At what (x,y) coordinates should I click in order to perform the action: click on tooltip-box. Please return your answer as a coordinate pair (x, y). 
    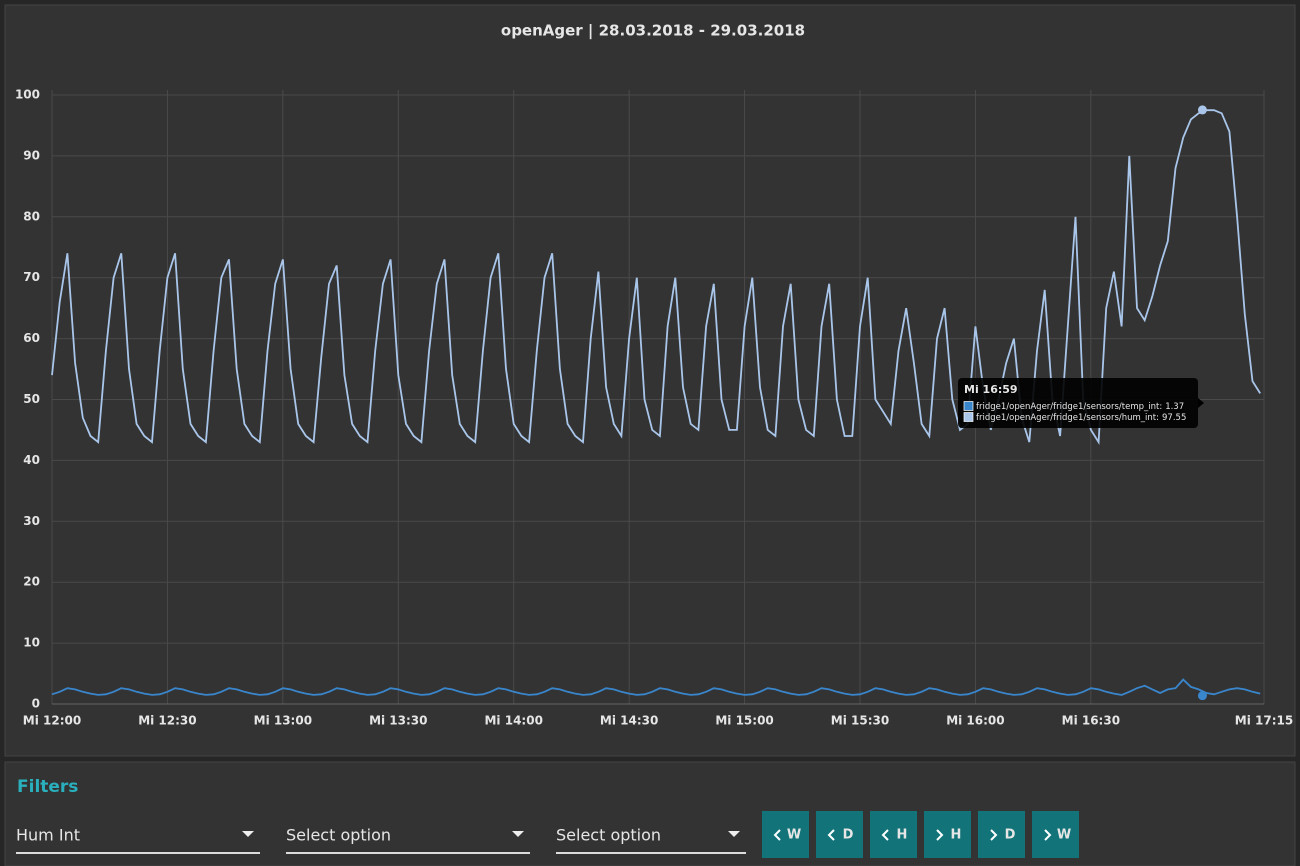
    Looking at the image, I should click on (1078, 403).